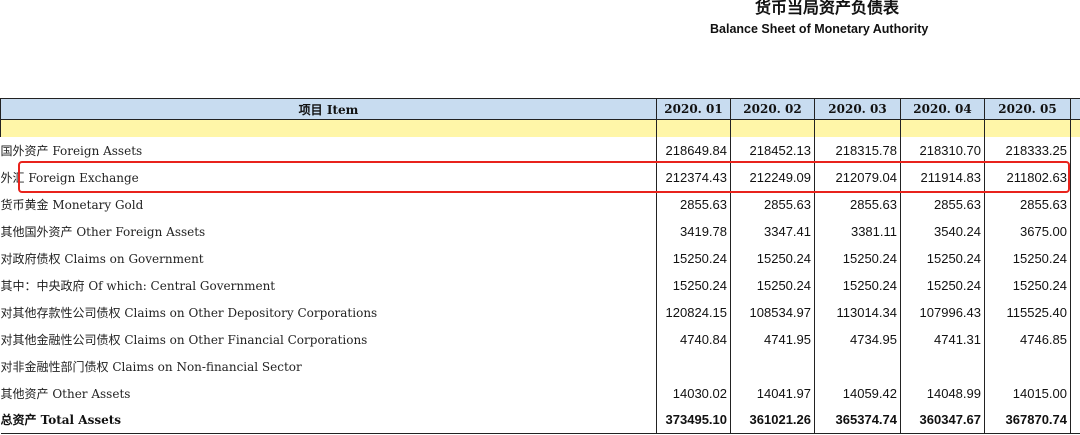 This screenshot has width=1080, height=435. What do you see at coordinates (328, 393) in the screenshot?
I see `row-label: 其他资产 Other Assets` at bounding box center [328, 393].